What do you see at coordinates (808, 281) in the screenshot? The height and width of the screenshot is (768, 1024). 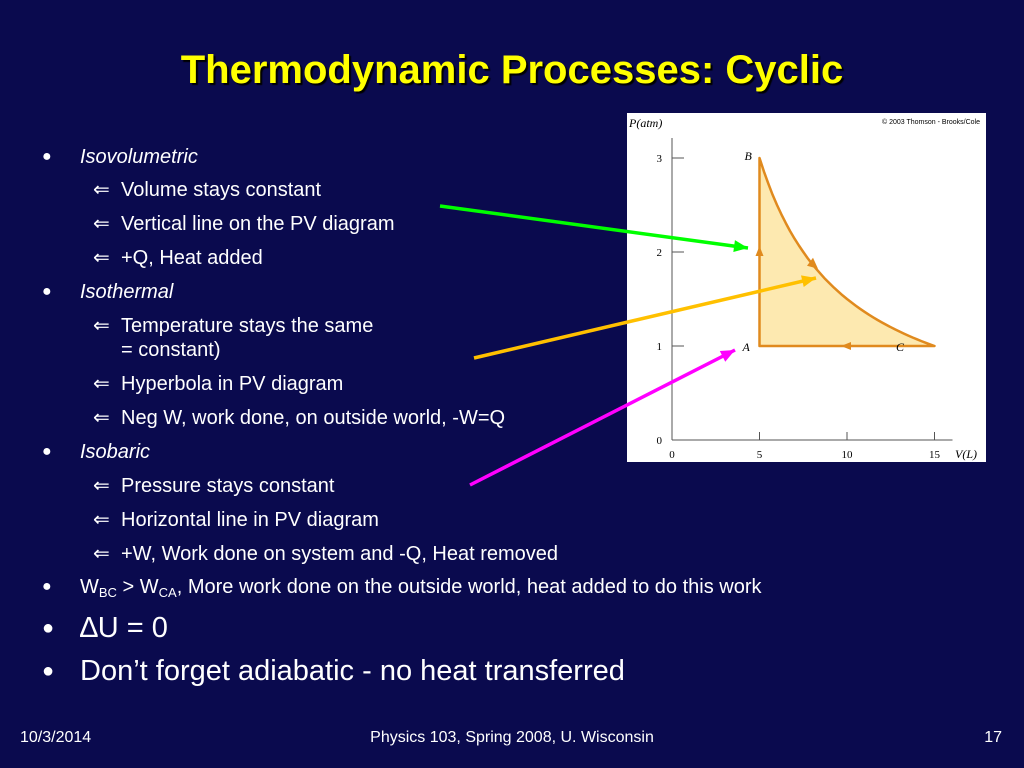 I see `pointer-arrow-isothermal-head` at bounding box center [808, 281].